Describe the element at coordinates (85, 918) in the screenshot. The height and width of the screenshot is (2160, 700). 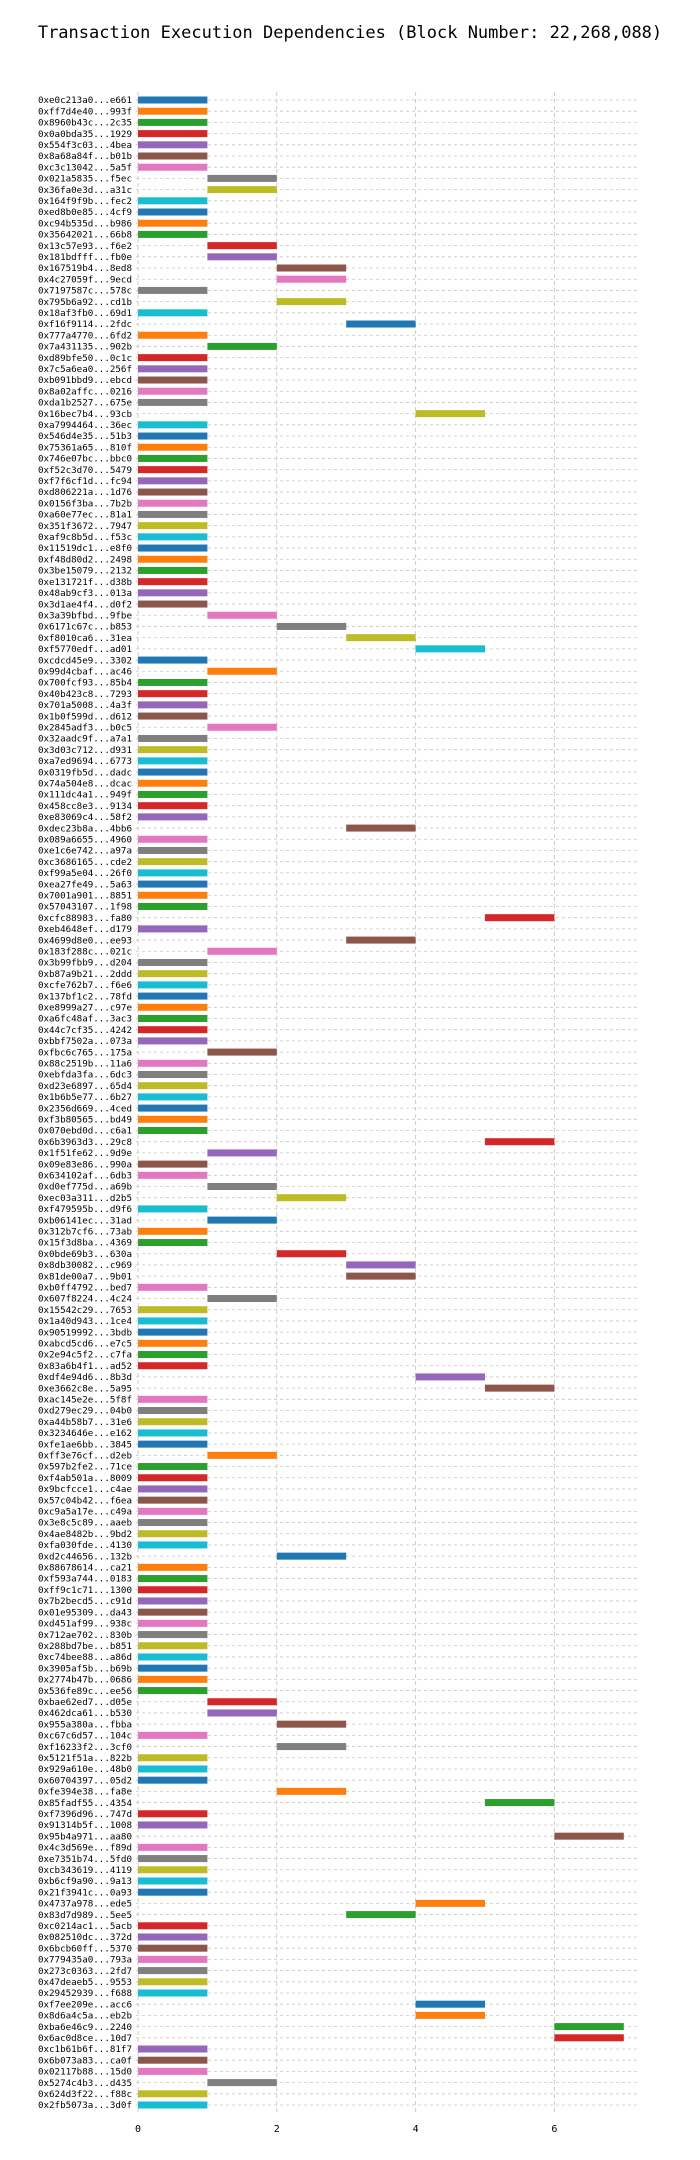
I see `transaction-label: 0xcfc88983...fa80` at that location.